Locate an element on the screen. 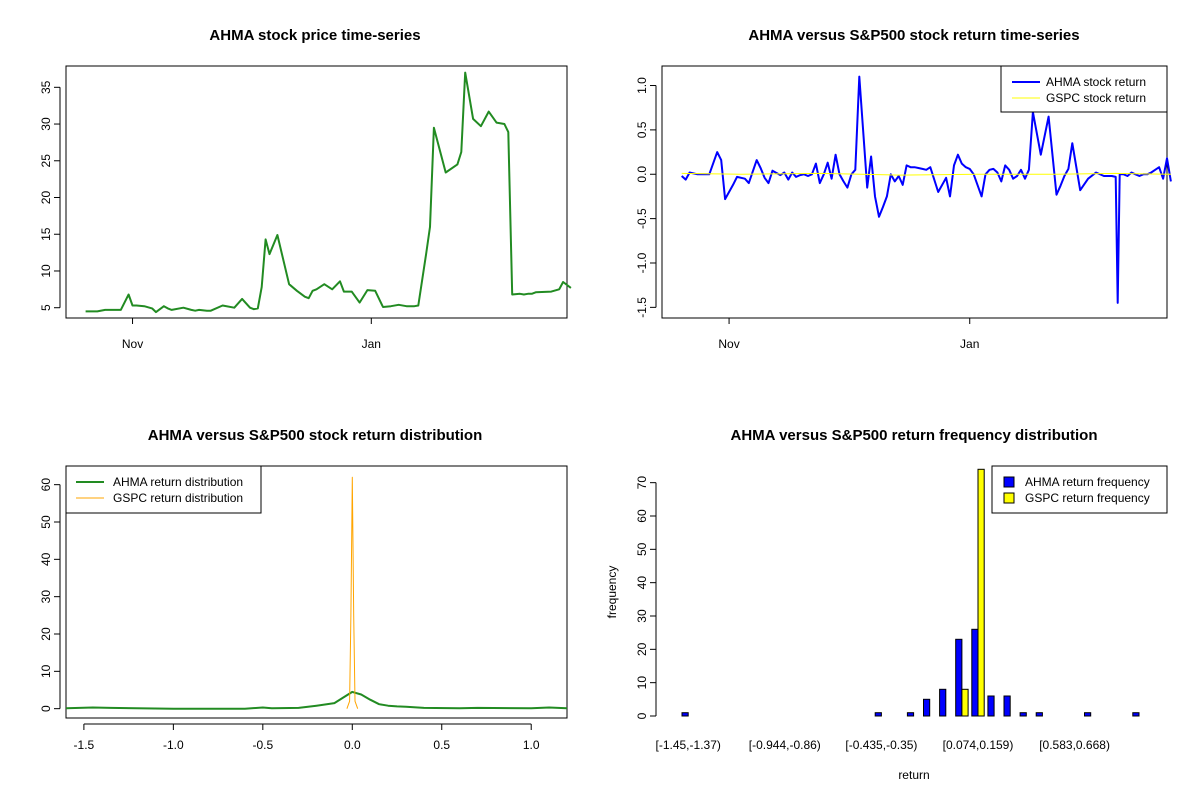 This screenshot has width=1200, height=800. price-y-tick-label: 25 is located at coordinates (46, 161).